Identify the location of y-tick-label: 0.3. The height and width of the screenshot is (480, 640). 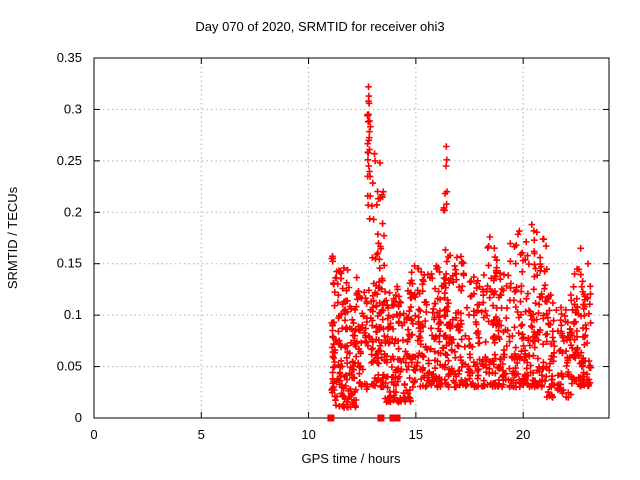
(73, 108).